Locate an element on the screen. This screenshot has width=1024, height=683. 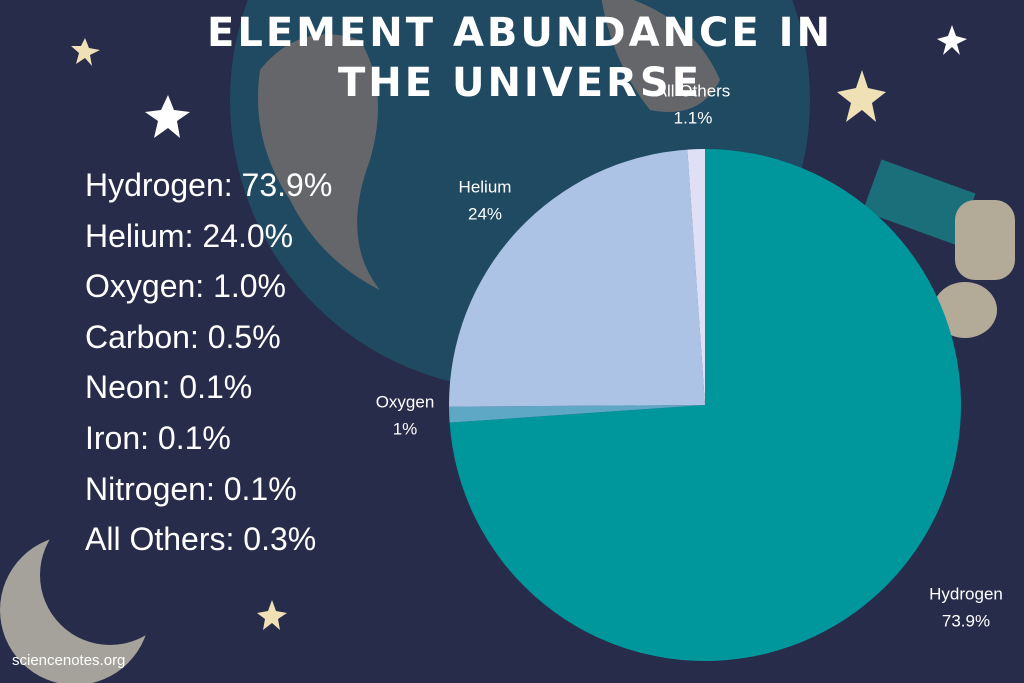
slice-value-label: 24% is located at coordinates (485, 213).